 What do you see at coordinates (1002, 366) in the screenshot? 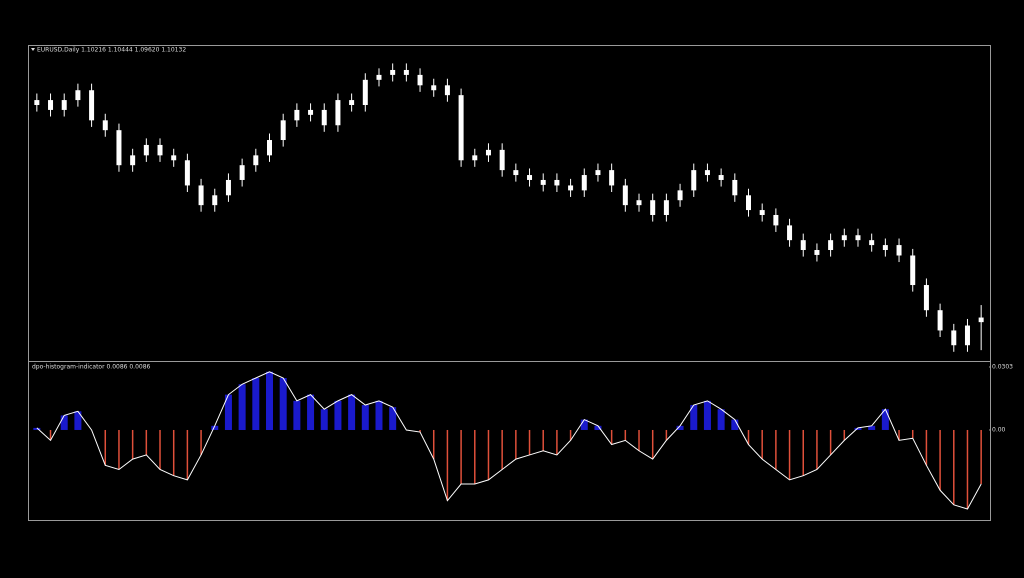
I see `y-tick-label: 0.0303` at bounding box center [1002, 366].